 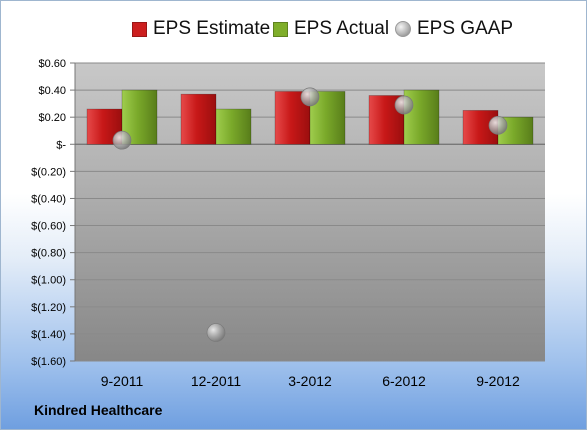 What do you see at coordinates (342, 28) in the screenshot?
I see `legend-label-actual: EPS Actual` at bounding box center [342, 28].